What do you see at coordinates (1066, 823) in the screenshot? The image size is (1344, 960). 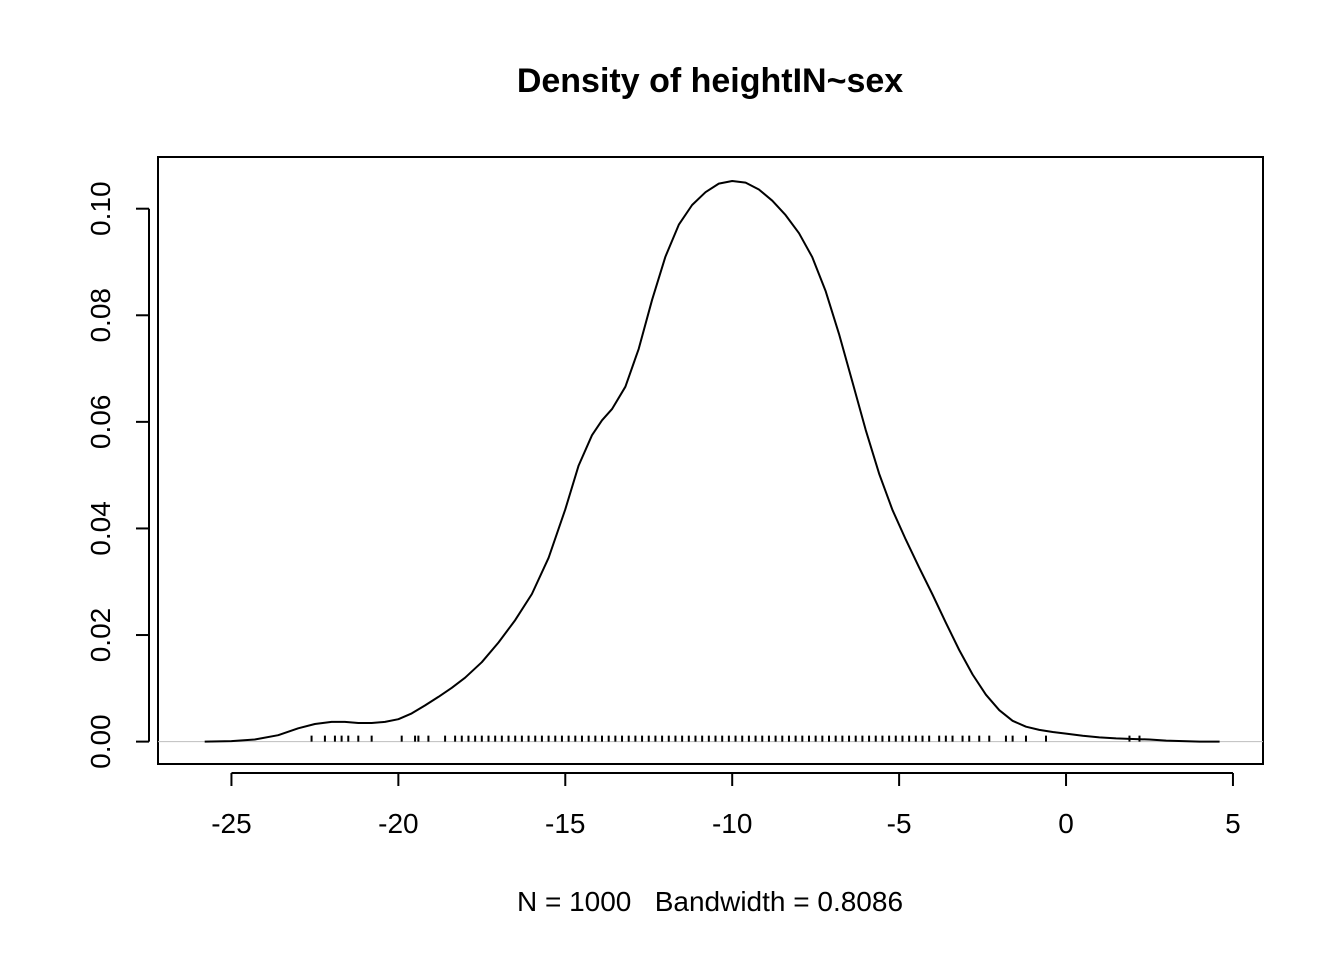 I see `x-tick-label: 0` at bounding box center [1066, 823].